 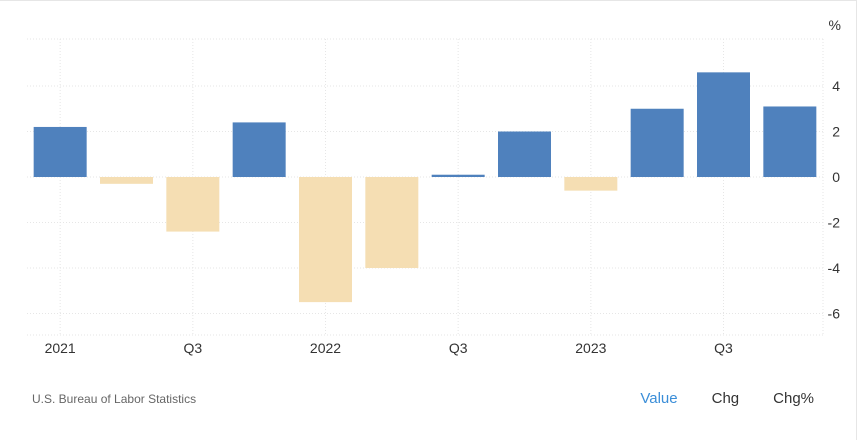 What do you see at coordinates (725, 398) in the screenshot?
I see `tab-chg: Chg` at bounding box center [725, 398].